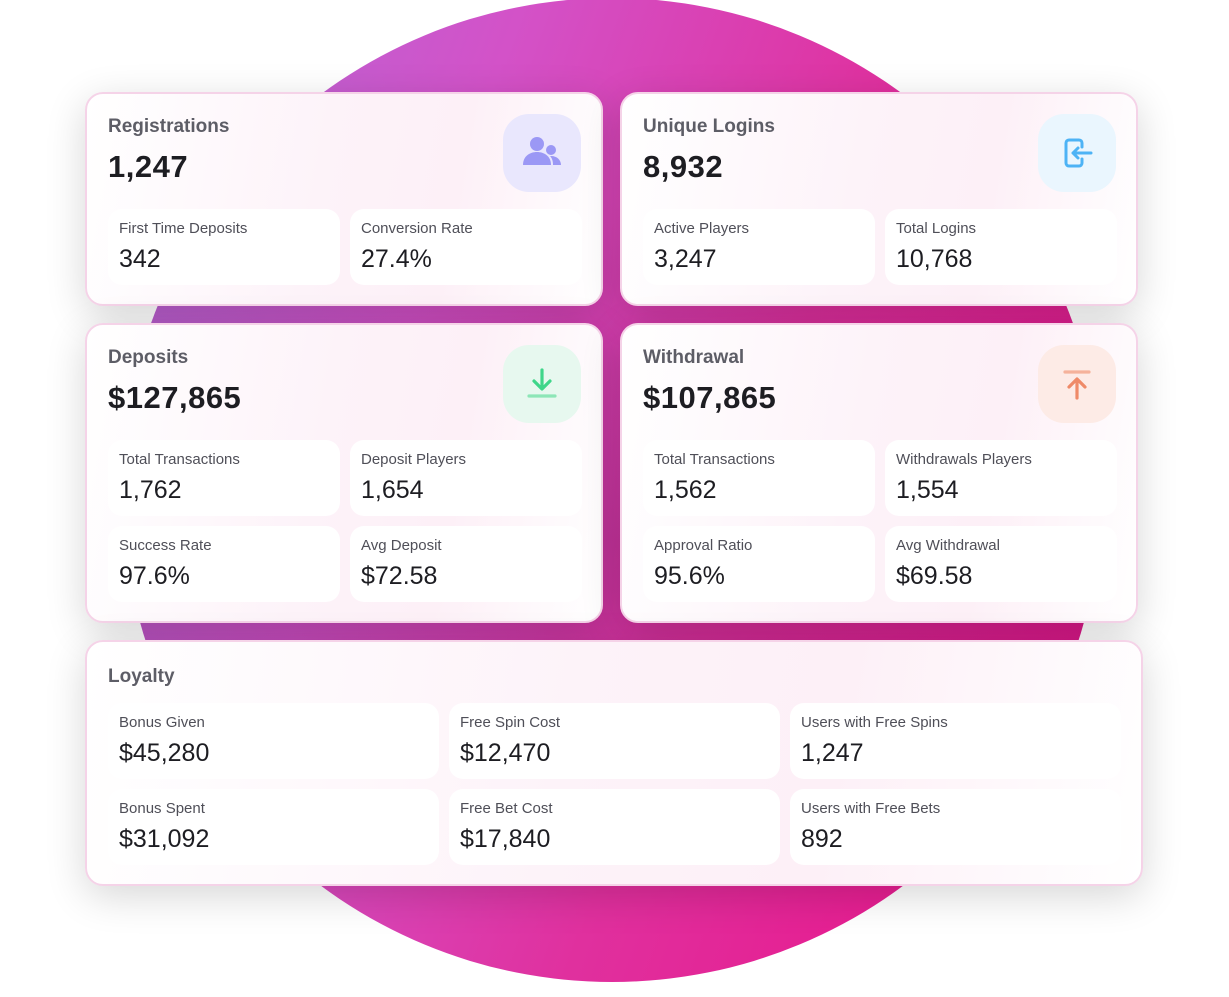 The image size is (1229, 997). Describe the element at coordinates (148, 357) in the screenshot. I see `card-title: Deposits` at that location.